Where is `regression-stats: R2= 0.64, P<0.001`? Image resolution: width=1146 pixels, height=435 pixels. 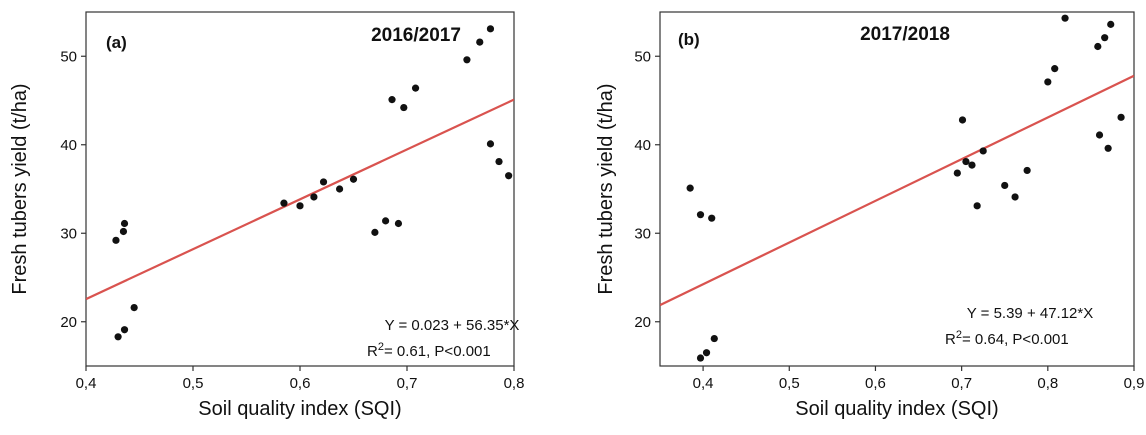 regression-stats: R2= 0.64, P<0.001 is located at coordinates (1007, 338).